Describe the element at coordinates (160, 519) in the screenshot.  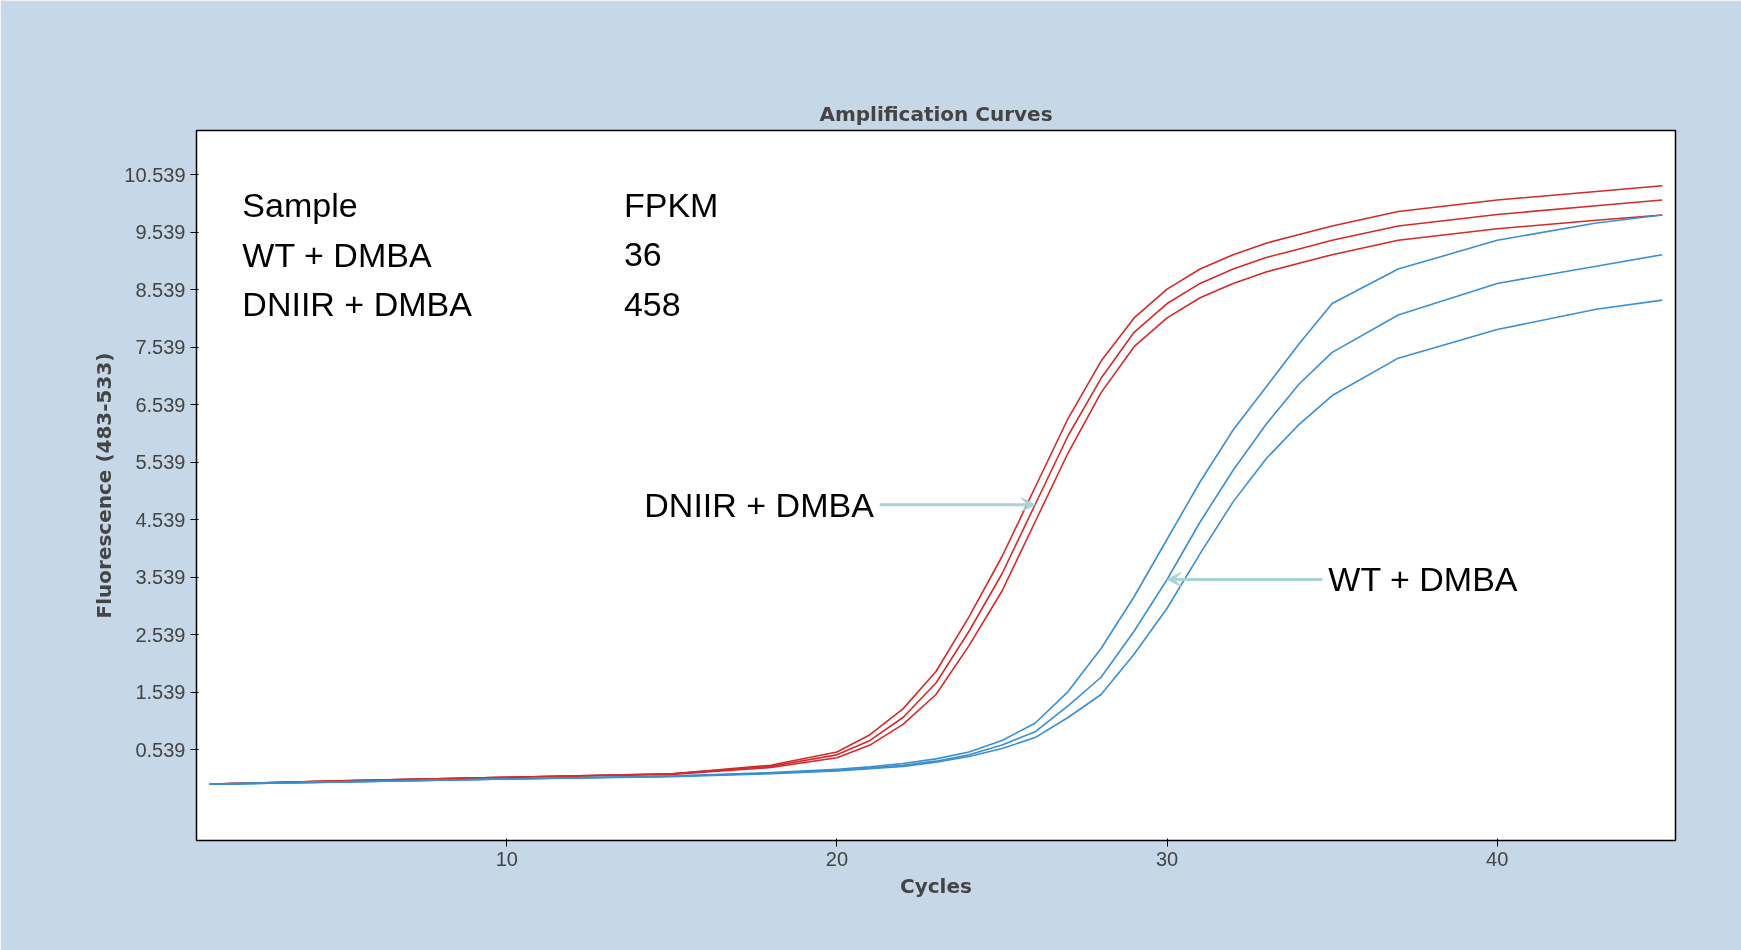
I see `y-tick-label: 4.539` at that location.